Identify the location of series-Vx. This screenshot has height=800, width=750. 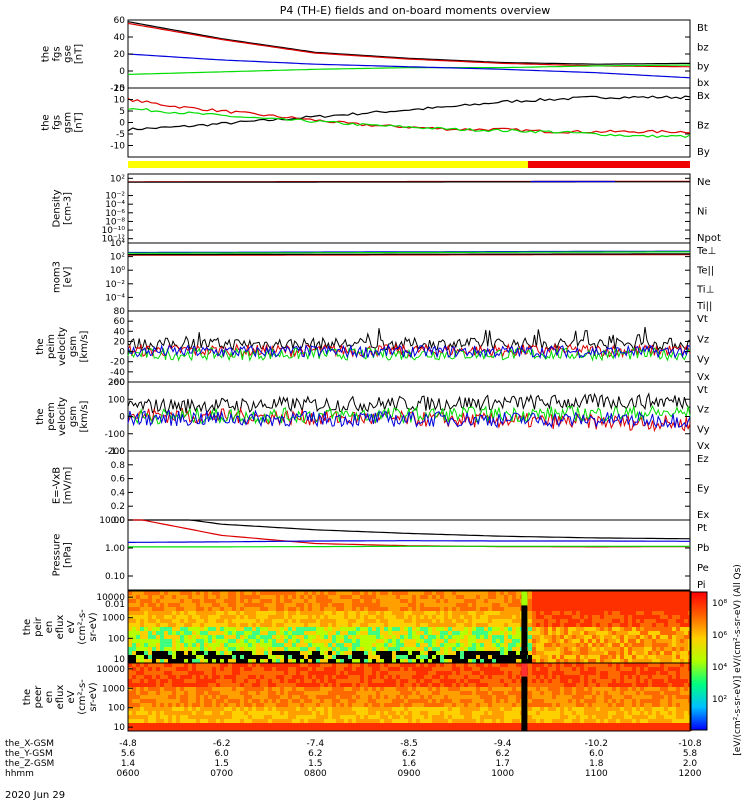
(409, 419).